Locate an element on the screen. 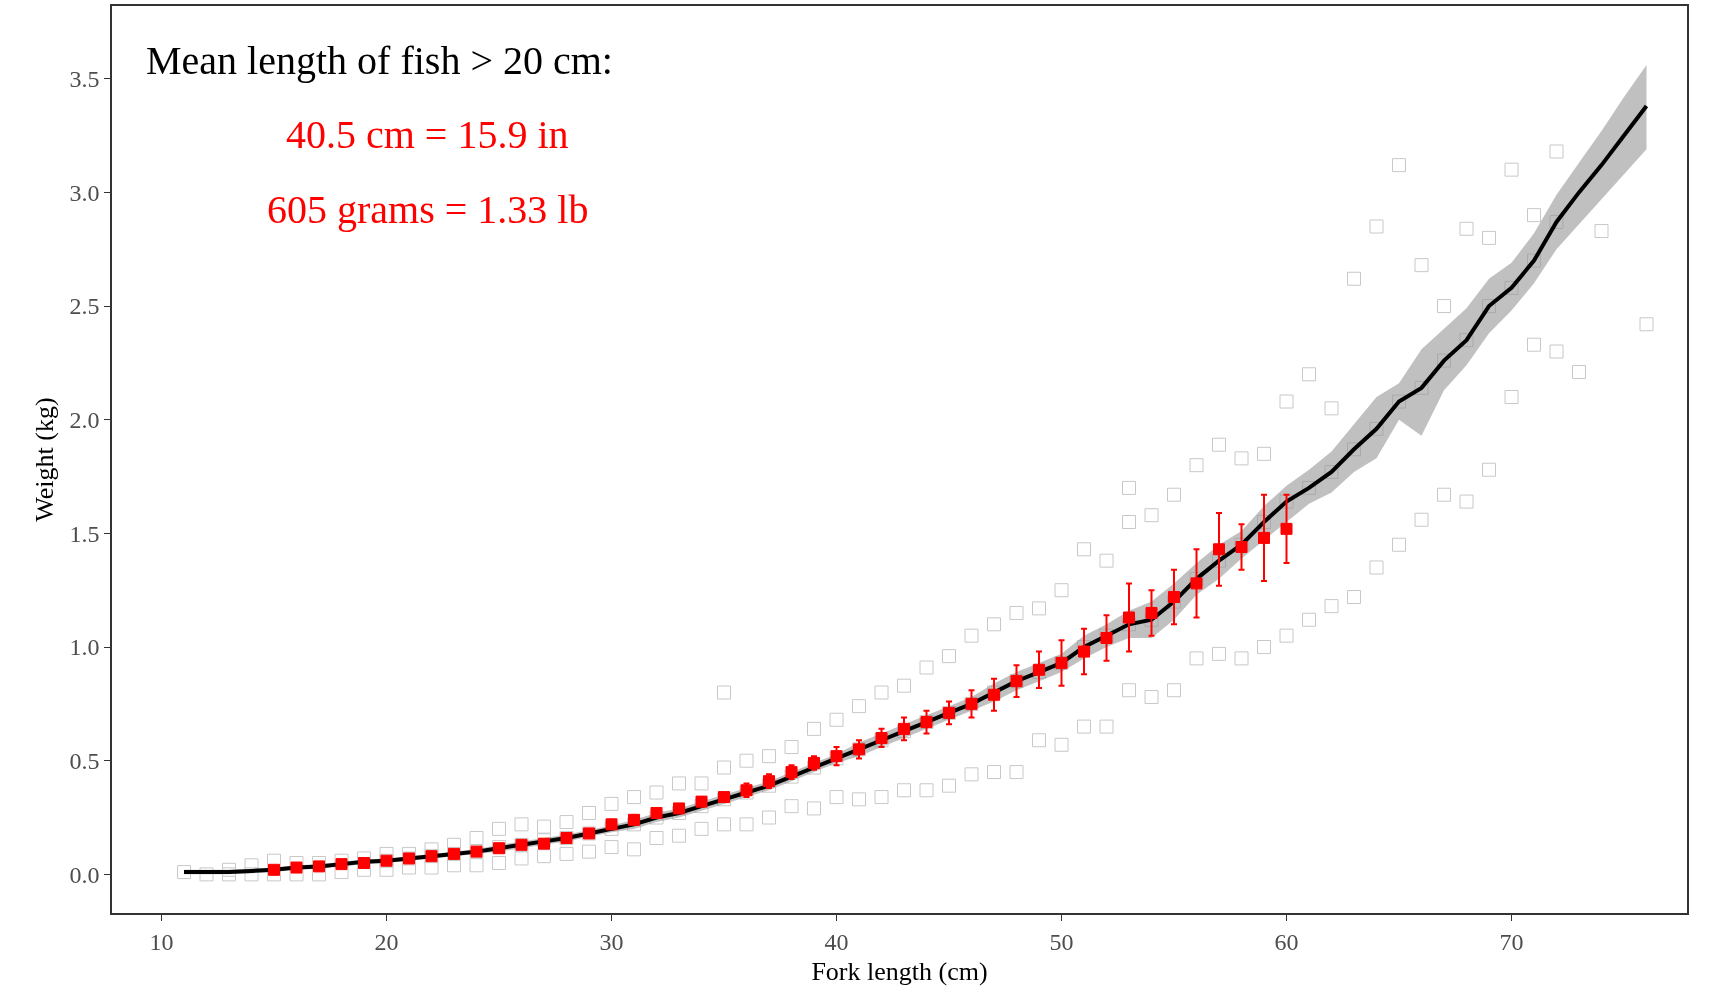 Image resolution: width=1735 pixels, height=1002 pixels. x-tick-label: 50 is located at coordinates (1061, 941).